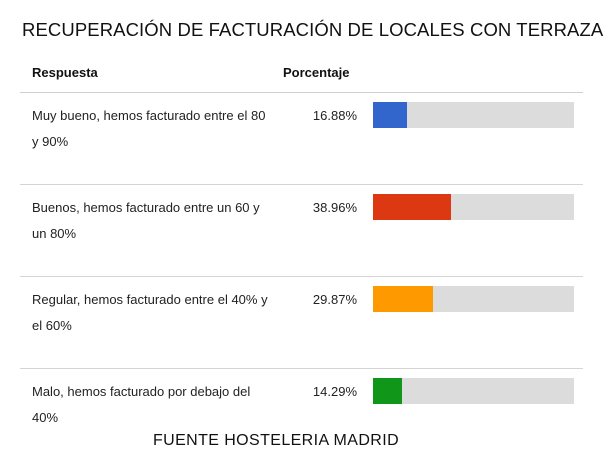 The width and height of the screenshot is (609, 461). I want to click on source-caption: FUENTE HOSTELERIA MADRID, so click(276, 440).